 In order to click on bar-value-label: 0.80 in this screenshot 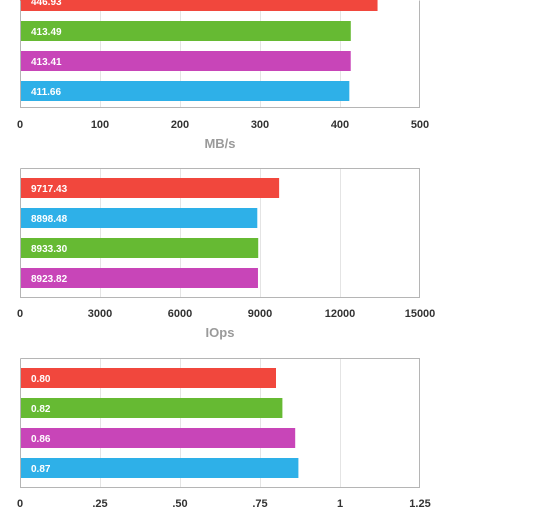, I will do `click(41, 379)`.